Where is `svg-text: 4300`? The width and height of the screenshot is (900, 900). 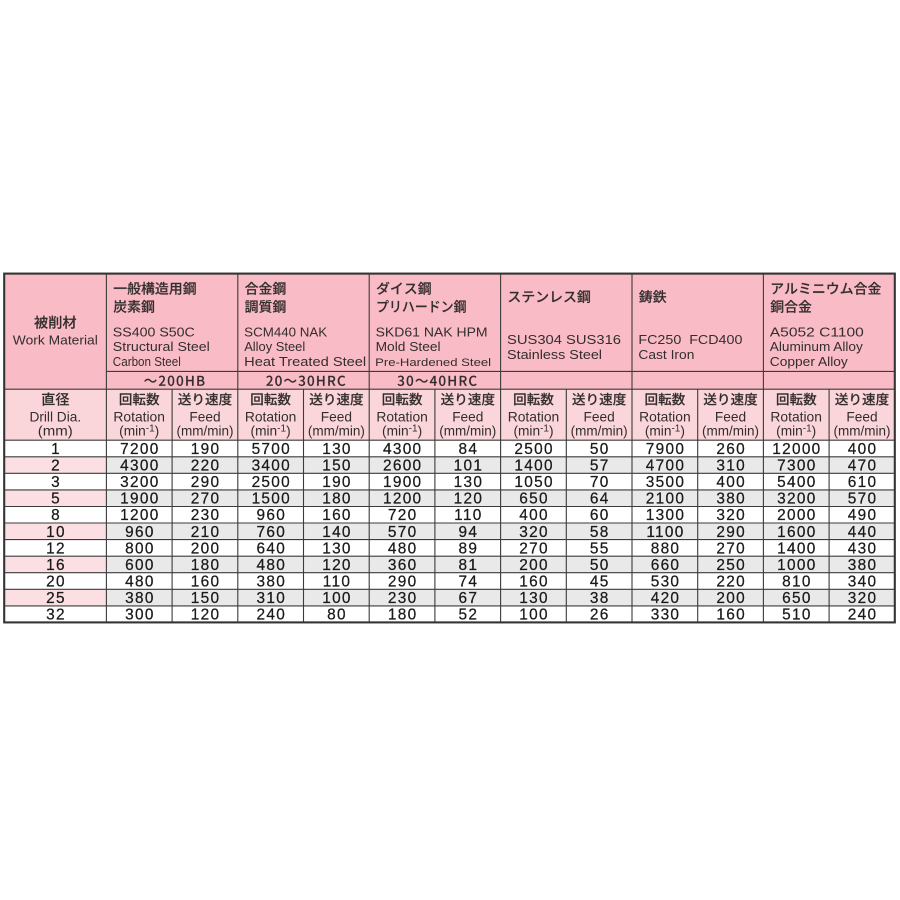
svg-text: 4300 is located at coordinates (402, 449).